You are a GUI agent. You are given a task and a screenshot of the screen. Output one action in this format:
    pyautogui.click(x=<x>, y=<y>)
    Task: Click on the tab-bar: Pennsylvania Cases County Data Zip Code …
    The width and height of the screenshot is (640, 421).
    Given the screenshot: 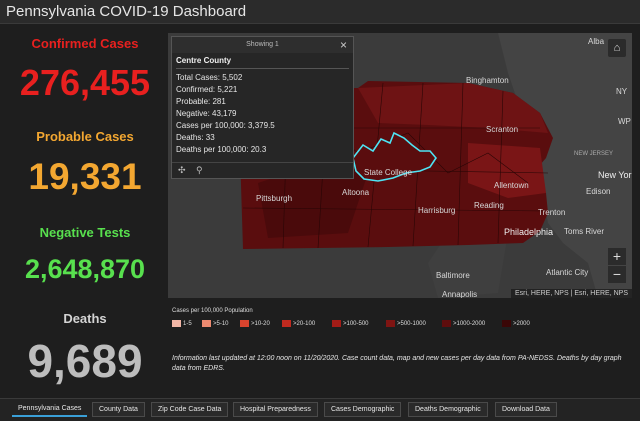 What is the action you would take?
    pyautogui.click(x=320, y=409)
    